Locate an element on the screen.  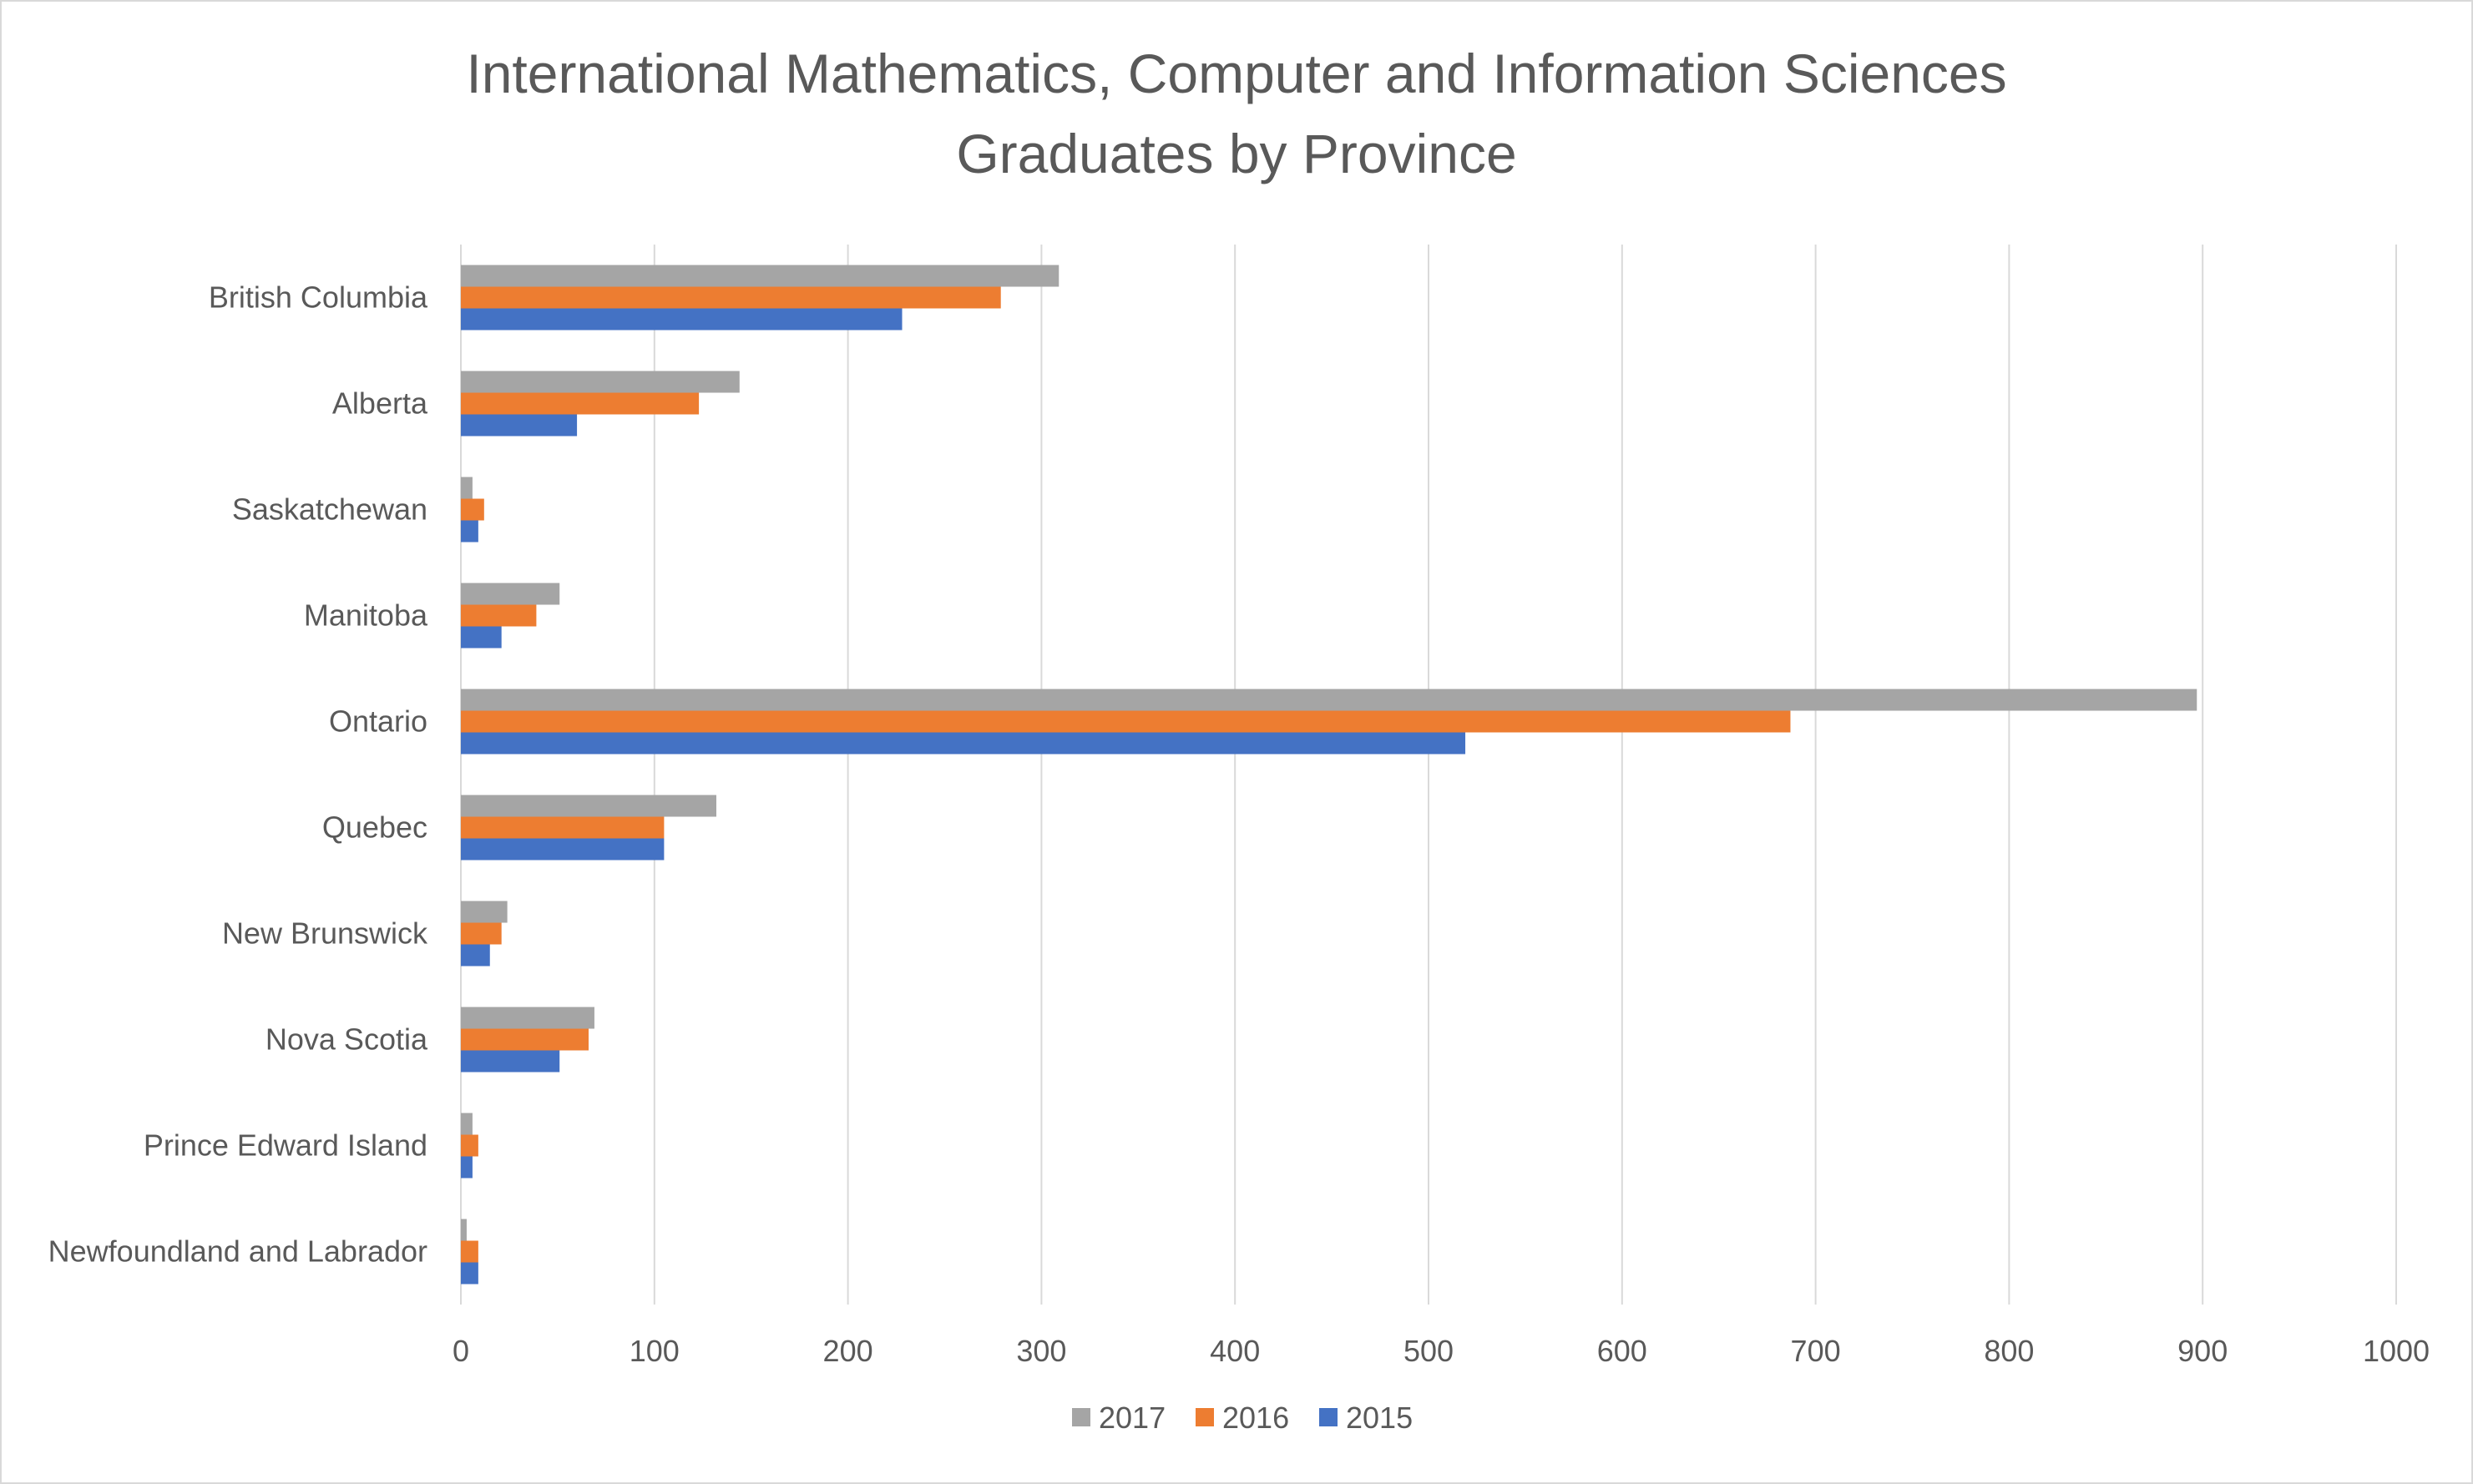
x-tick-label: 300 is located at coordinates (1041, 1351).